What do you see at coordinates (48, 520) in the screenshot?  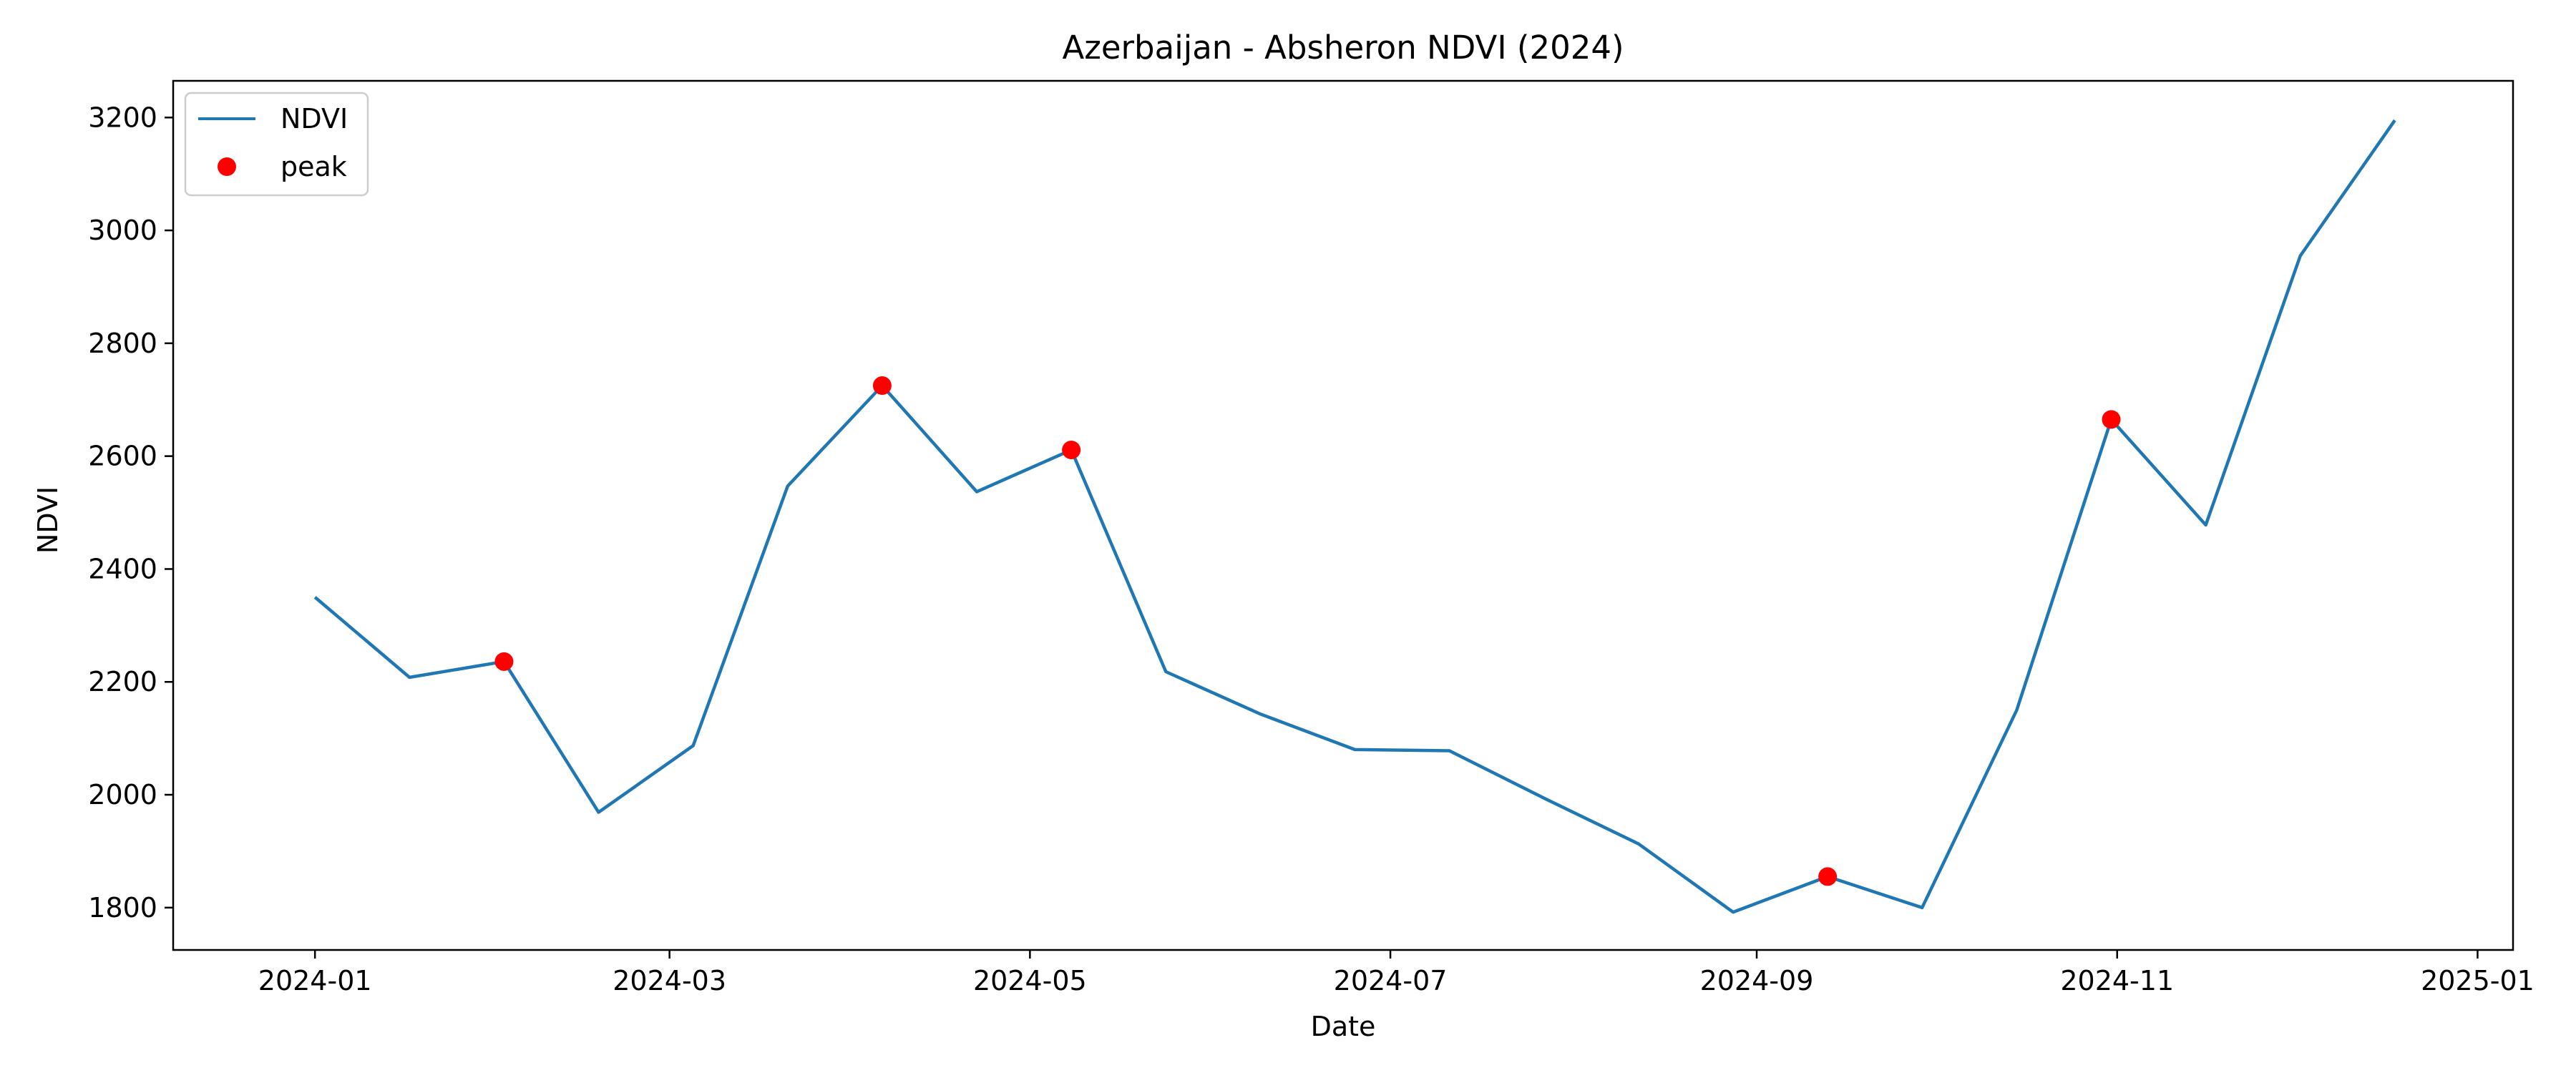 I see `y-axis-label: NDVI` at bounding box center [48, 520].